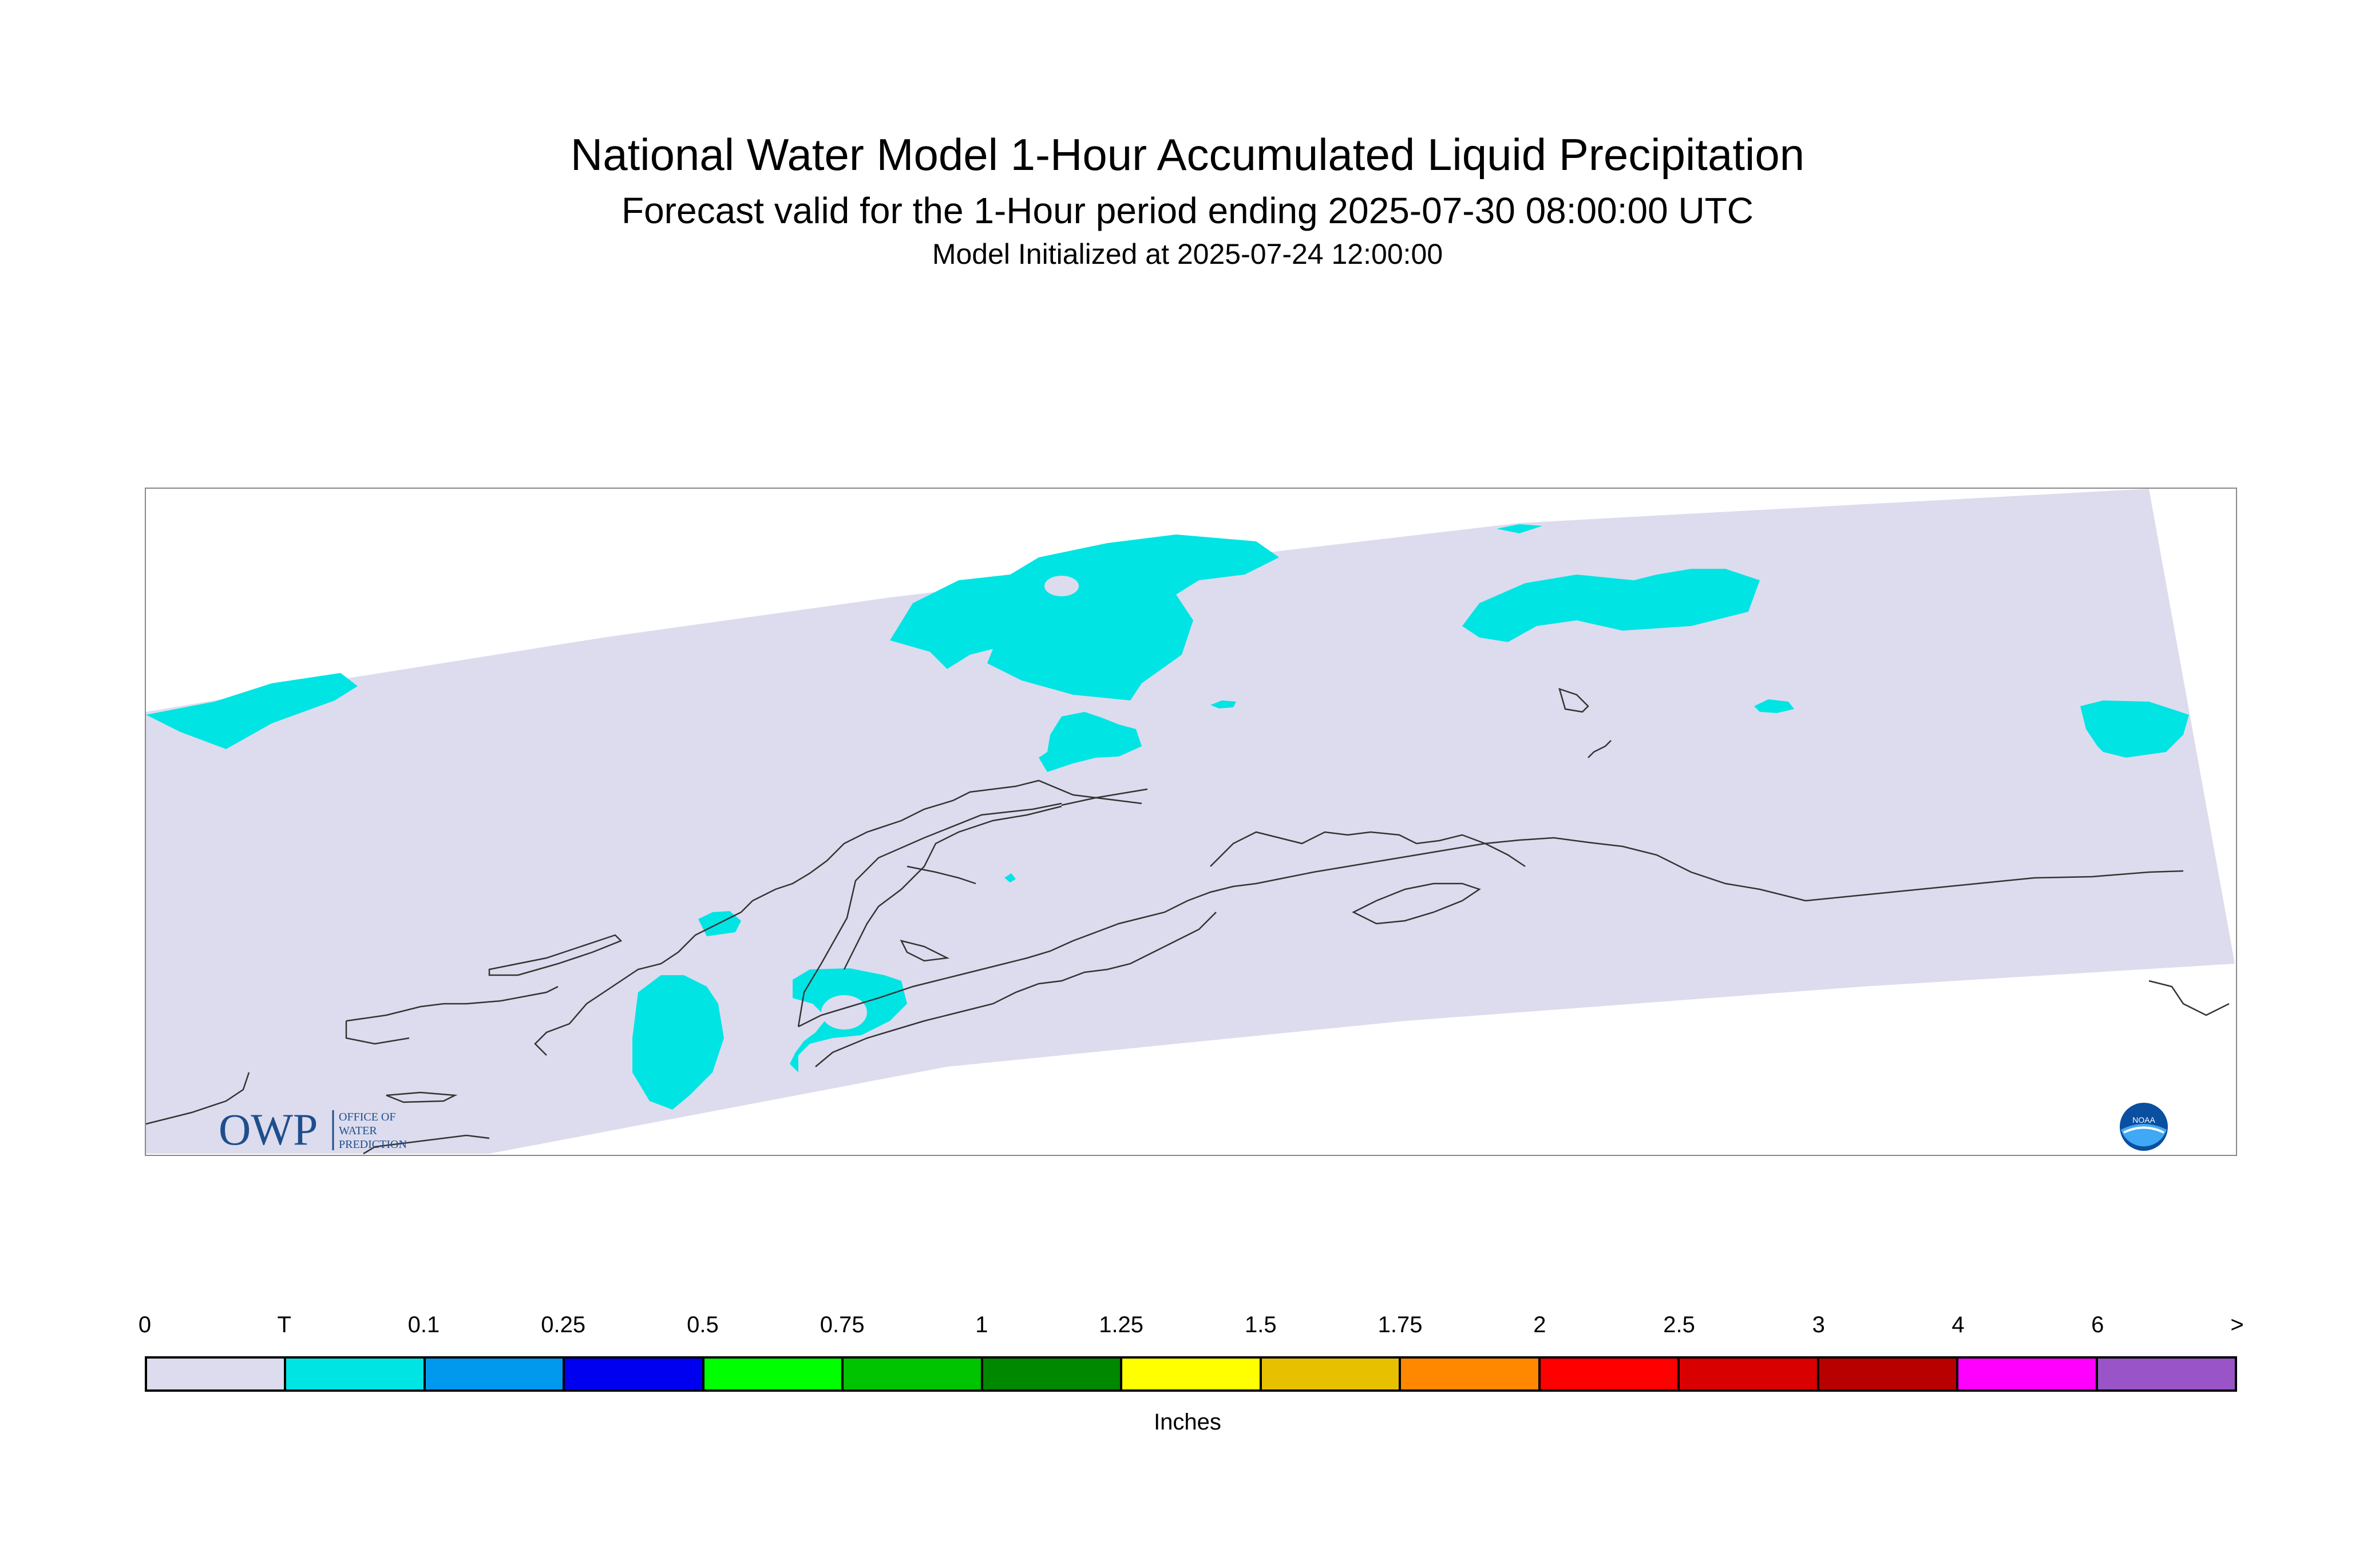 The image size is (2375, 1568). What do you see at coordinates (1679, 1324) in the screenshot?
I see `legend-label-11: 2.5` at bounding box center [1679, 1324].